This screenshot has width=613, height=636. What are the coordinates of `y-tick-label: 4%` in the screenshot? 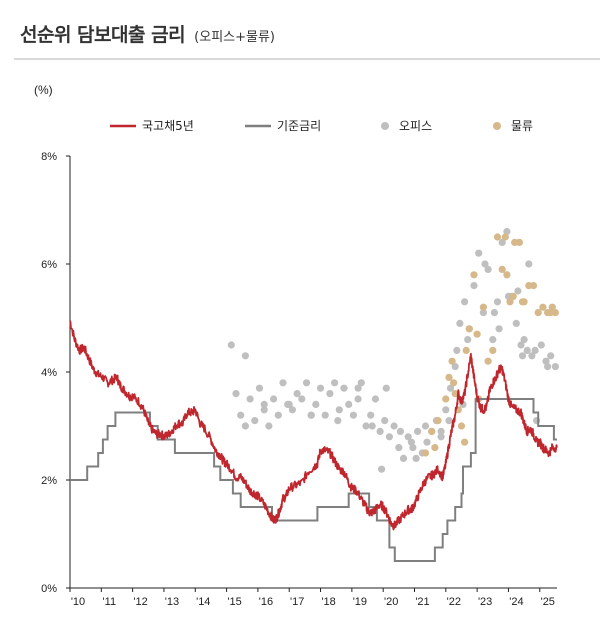 It's located at (49, 373).